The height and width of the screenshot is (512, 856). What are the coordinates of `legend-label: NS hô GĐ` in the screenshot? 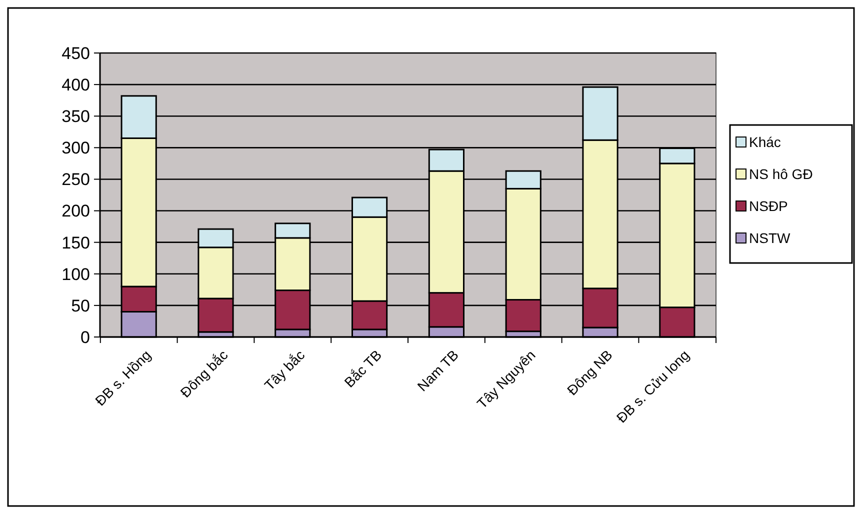 It's located at (781, 174).